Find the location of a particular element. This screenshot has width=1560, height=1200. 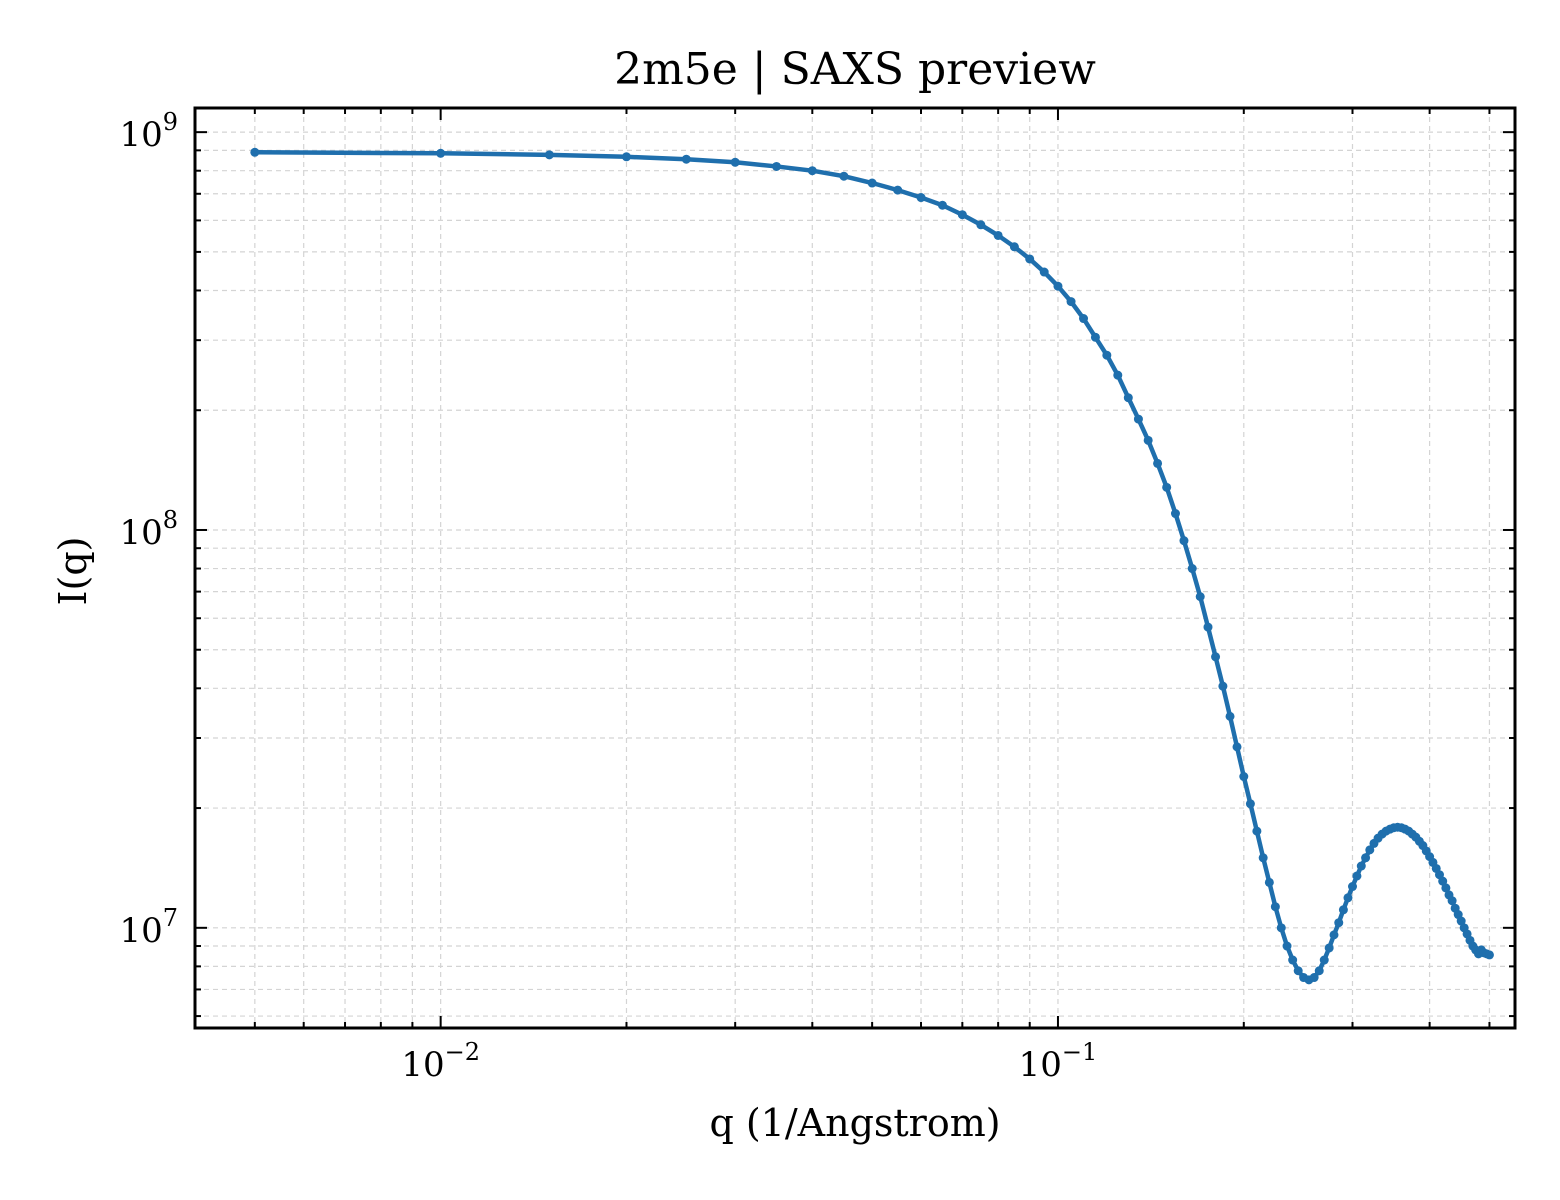

y-tick-label-exponent: 8 is located at coordinates (170, 520).